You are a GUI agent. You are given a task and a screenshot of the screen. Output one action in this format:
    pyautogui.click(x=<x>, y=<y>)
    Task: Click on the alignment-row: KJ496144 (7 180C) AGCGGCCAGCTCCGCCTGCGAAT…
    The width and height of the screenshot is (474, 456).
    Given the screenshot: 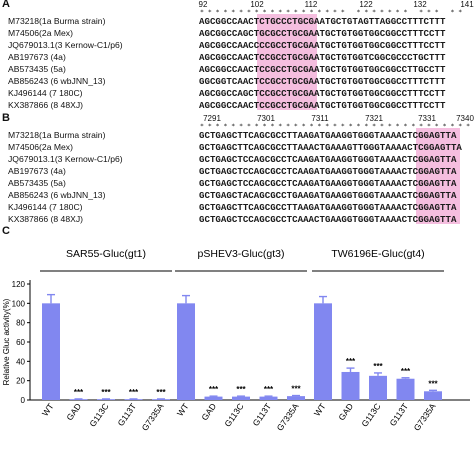 What is the action you would take?
    pyautogui.click(x=237, y=93)
    